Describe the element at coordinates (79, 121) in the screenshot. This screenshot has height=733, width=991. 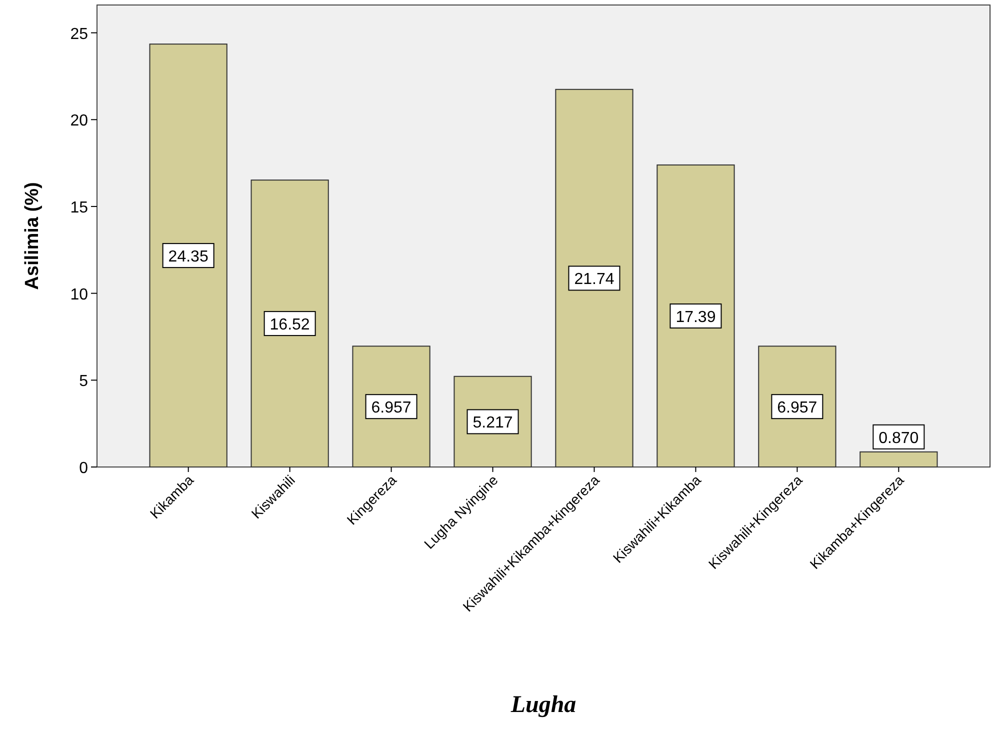
I see `y-tick-label: 20` at that location.